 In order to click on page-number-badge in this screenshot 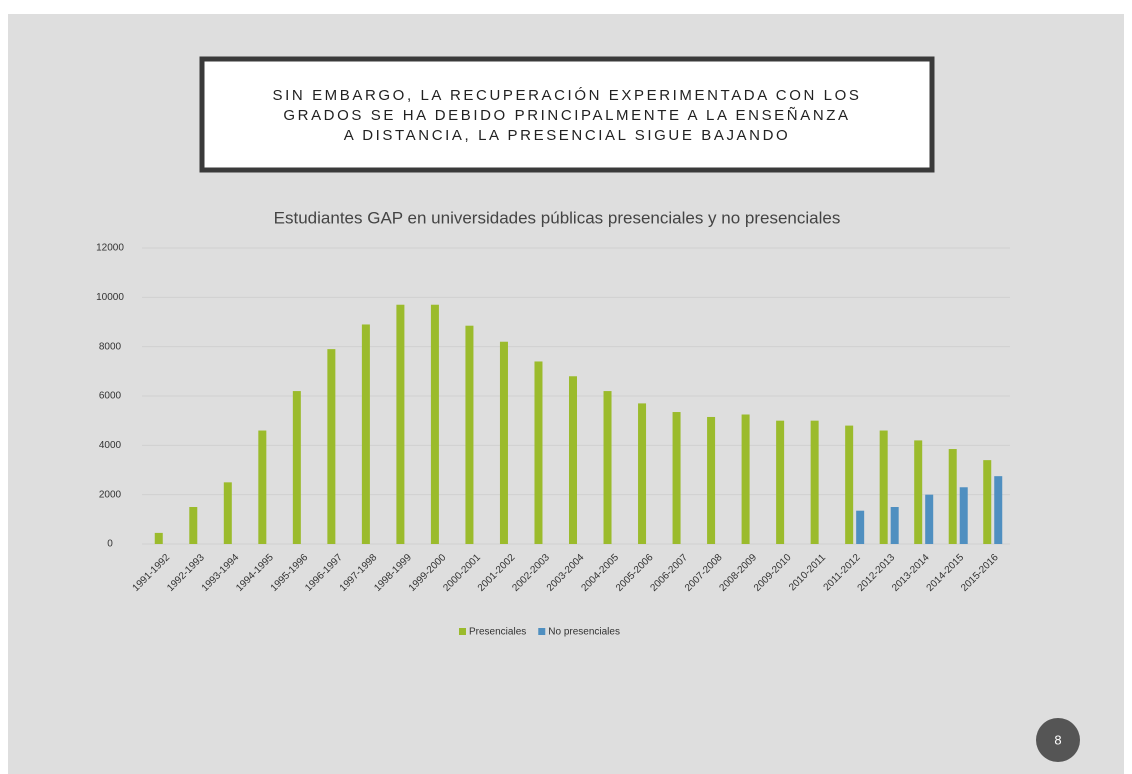, I will do `click(1058, 740)`.